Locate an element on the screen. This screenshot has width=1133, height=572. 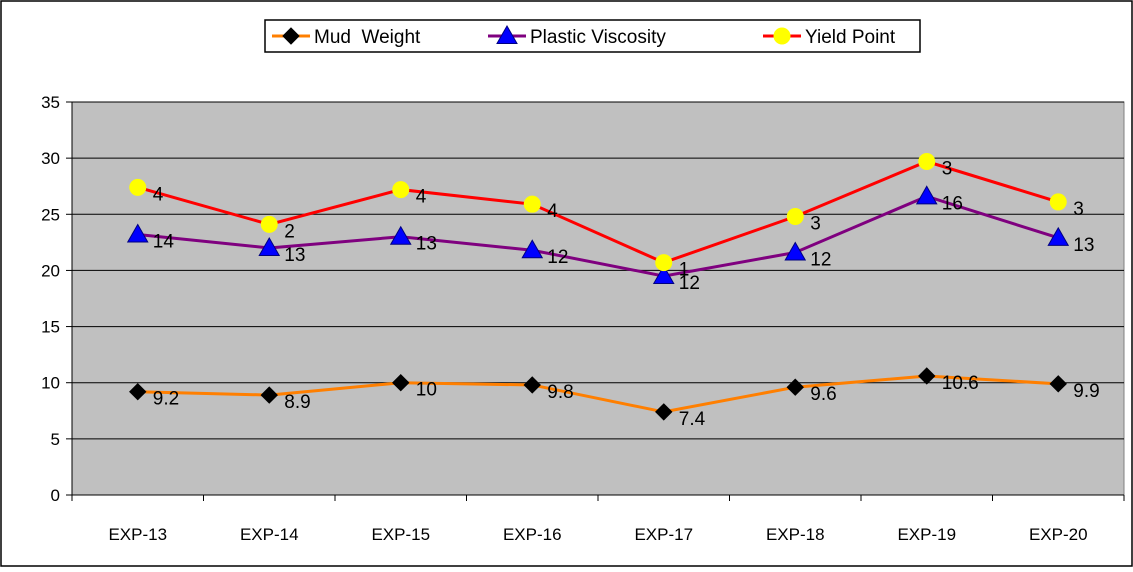
legend-entry: Mud Weight is located at coordinates (346, 37).